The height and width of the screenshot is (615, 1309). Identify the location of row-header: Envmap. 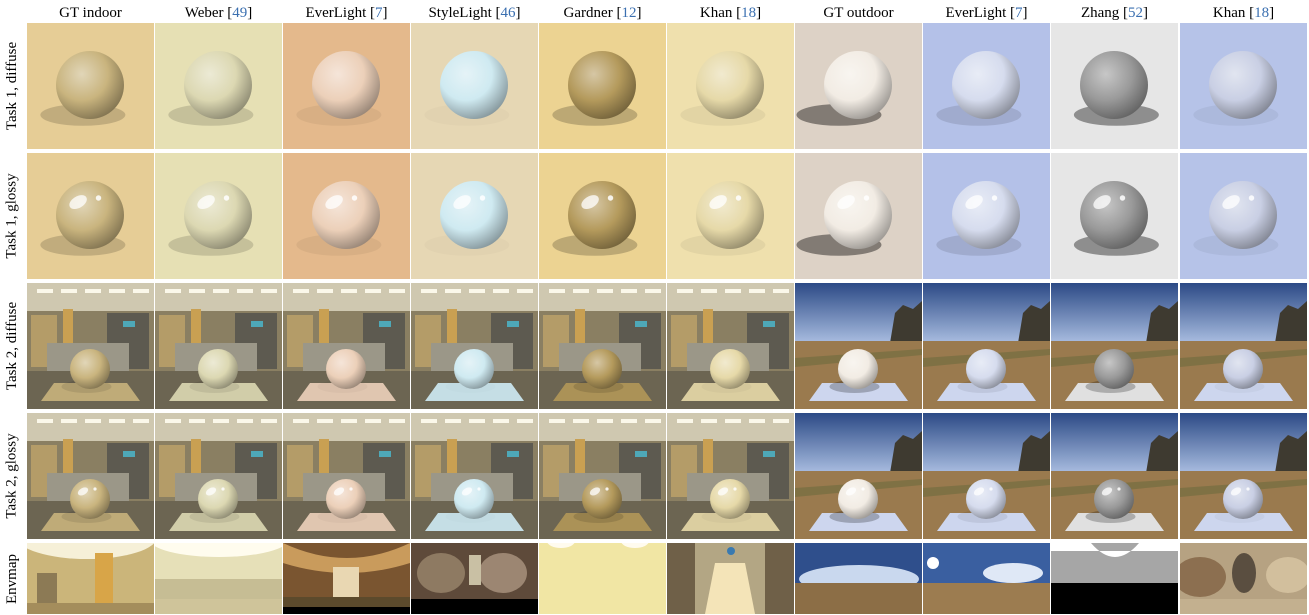
(12, 578).